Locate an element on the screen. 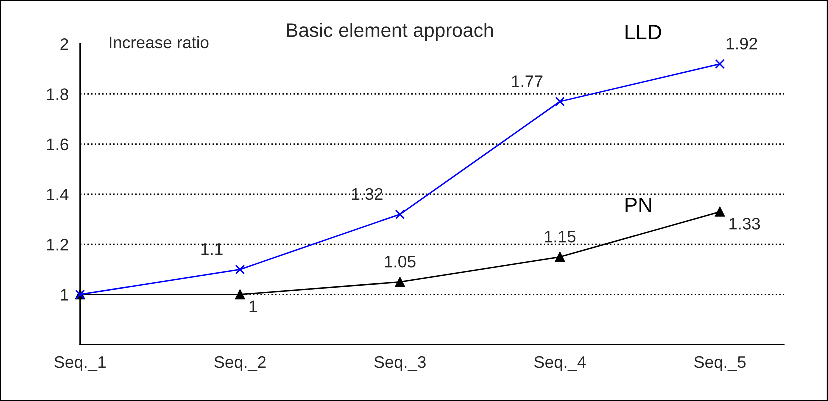 The image size is (828, 401). y-tick-label: 2 is located at coordinates (64, 44).